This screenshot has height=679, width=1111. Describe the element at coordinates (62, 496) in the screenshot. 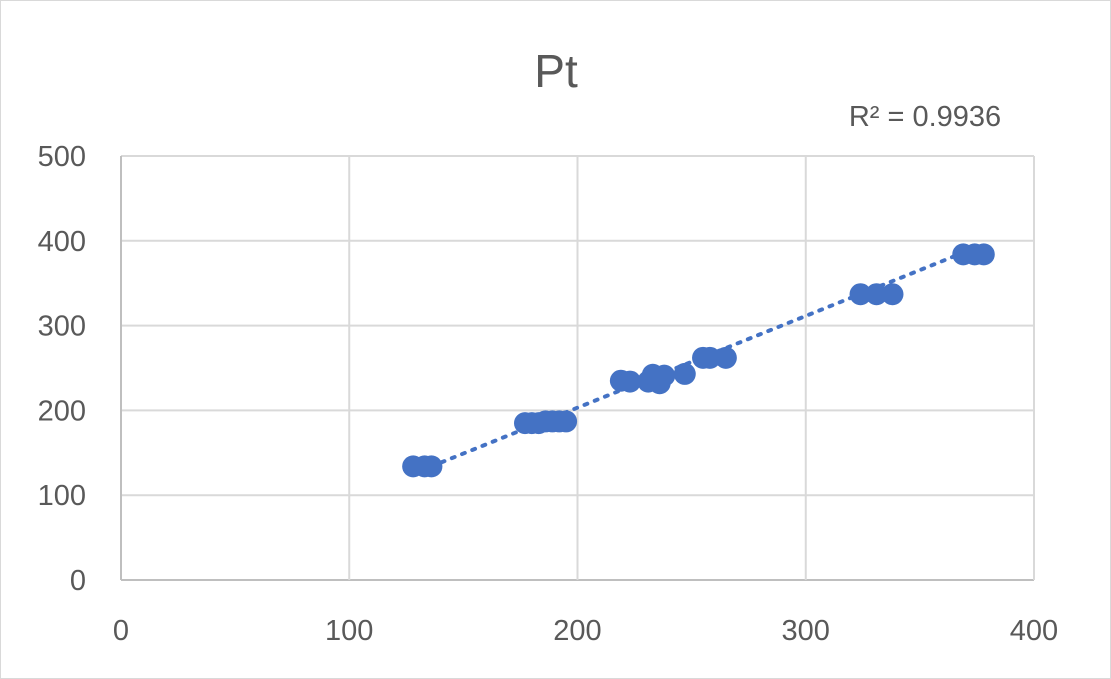

I see `y-tick-label: 100` at that location.